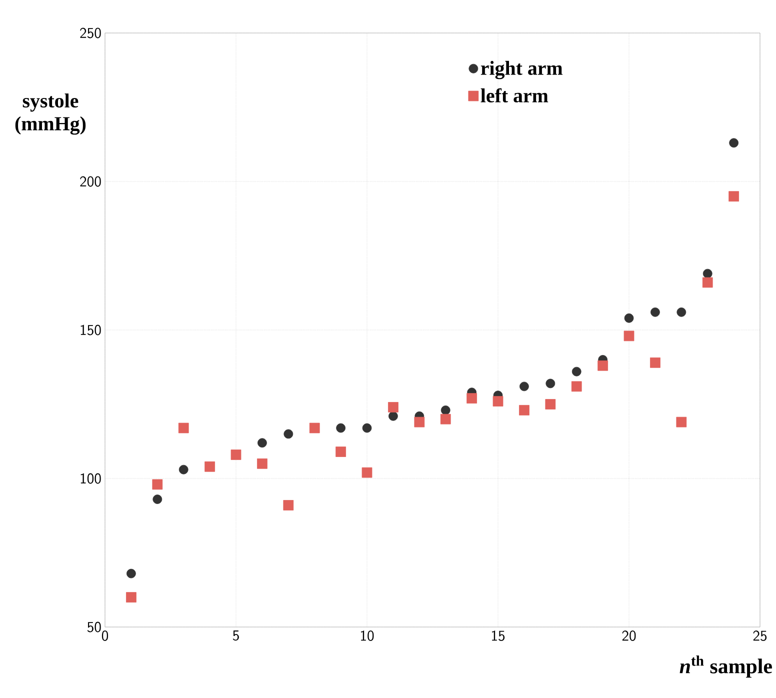 The height and width of the screenshot is (698, 776). Describe the element at coordinates (105, 635) in the screenshot. I see `x-tick-label: 0` at that location.